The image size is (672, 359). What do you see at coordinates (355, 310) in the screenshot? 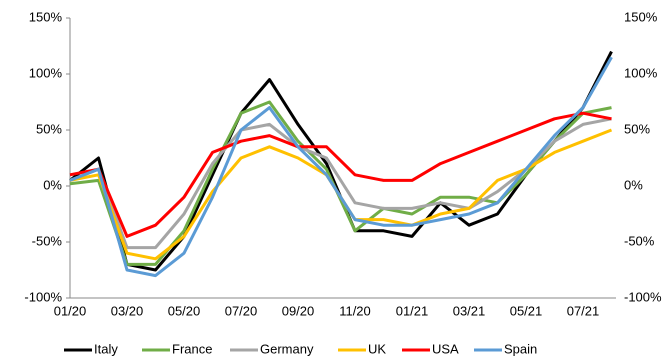
I see `x-tick-label: 11/20` at bounding box center [355, 310].